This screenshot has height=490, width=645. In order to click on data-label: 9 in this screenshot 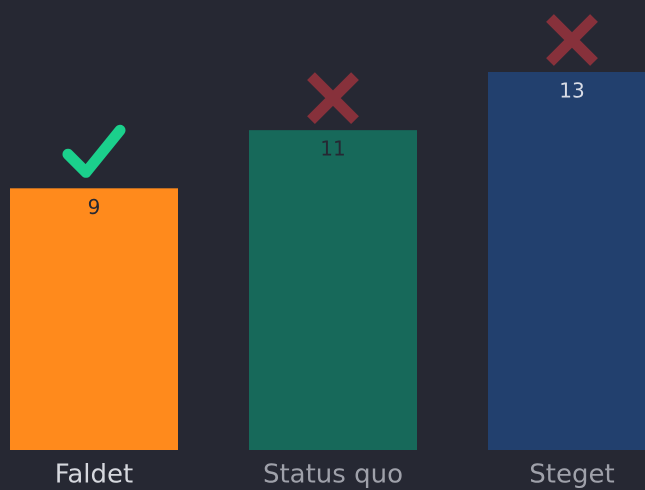, I will do `click(94, 207)`.